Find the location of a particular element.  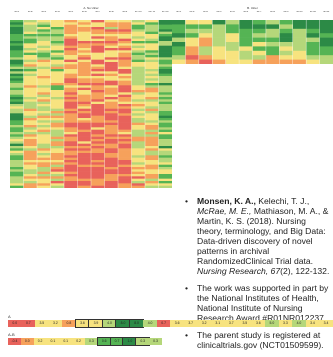

legend-cell: -0.4 is located at coordinates (14, 341).